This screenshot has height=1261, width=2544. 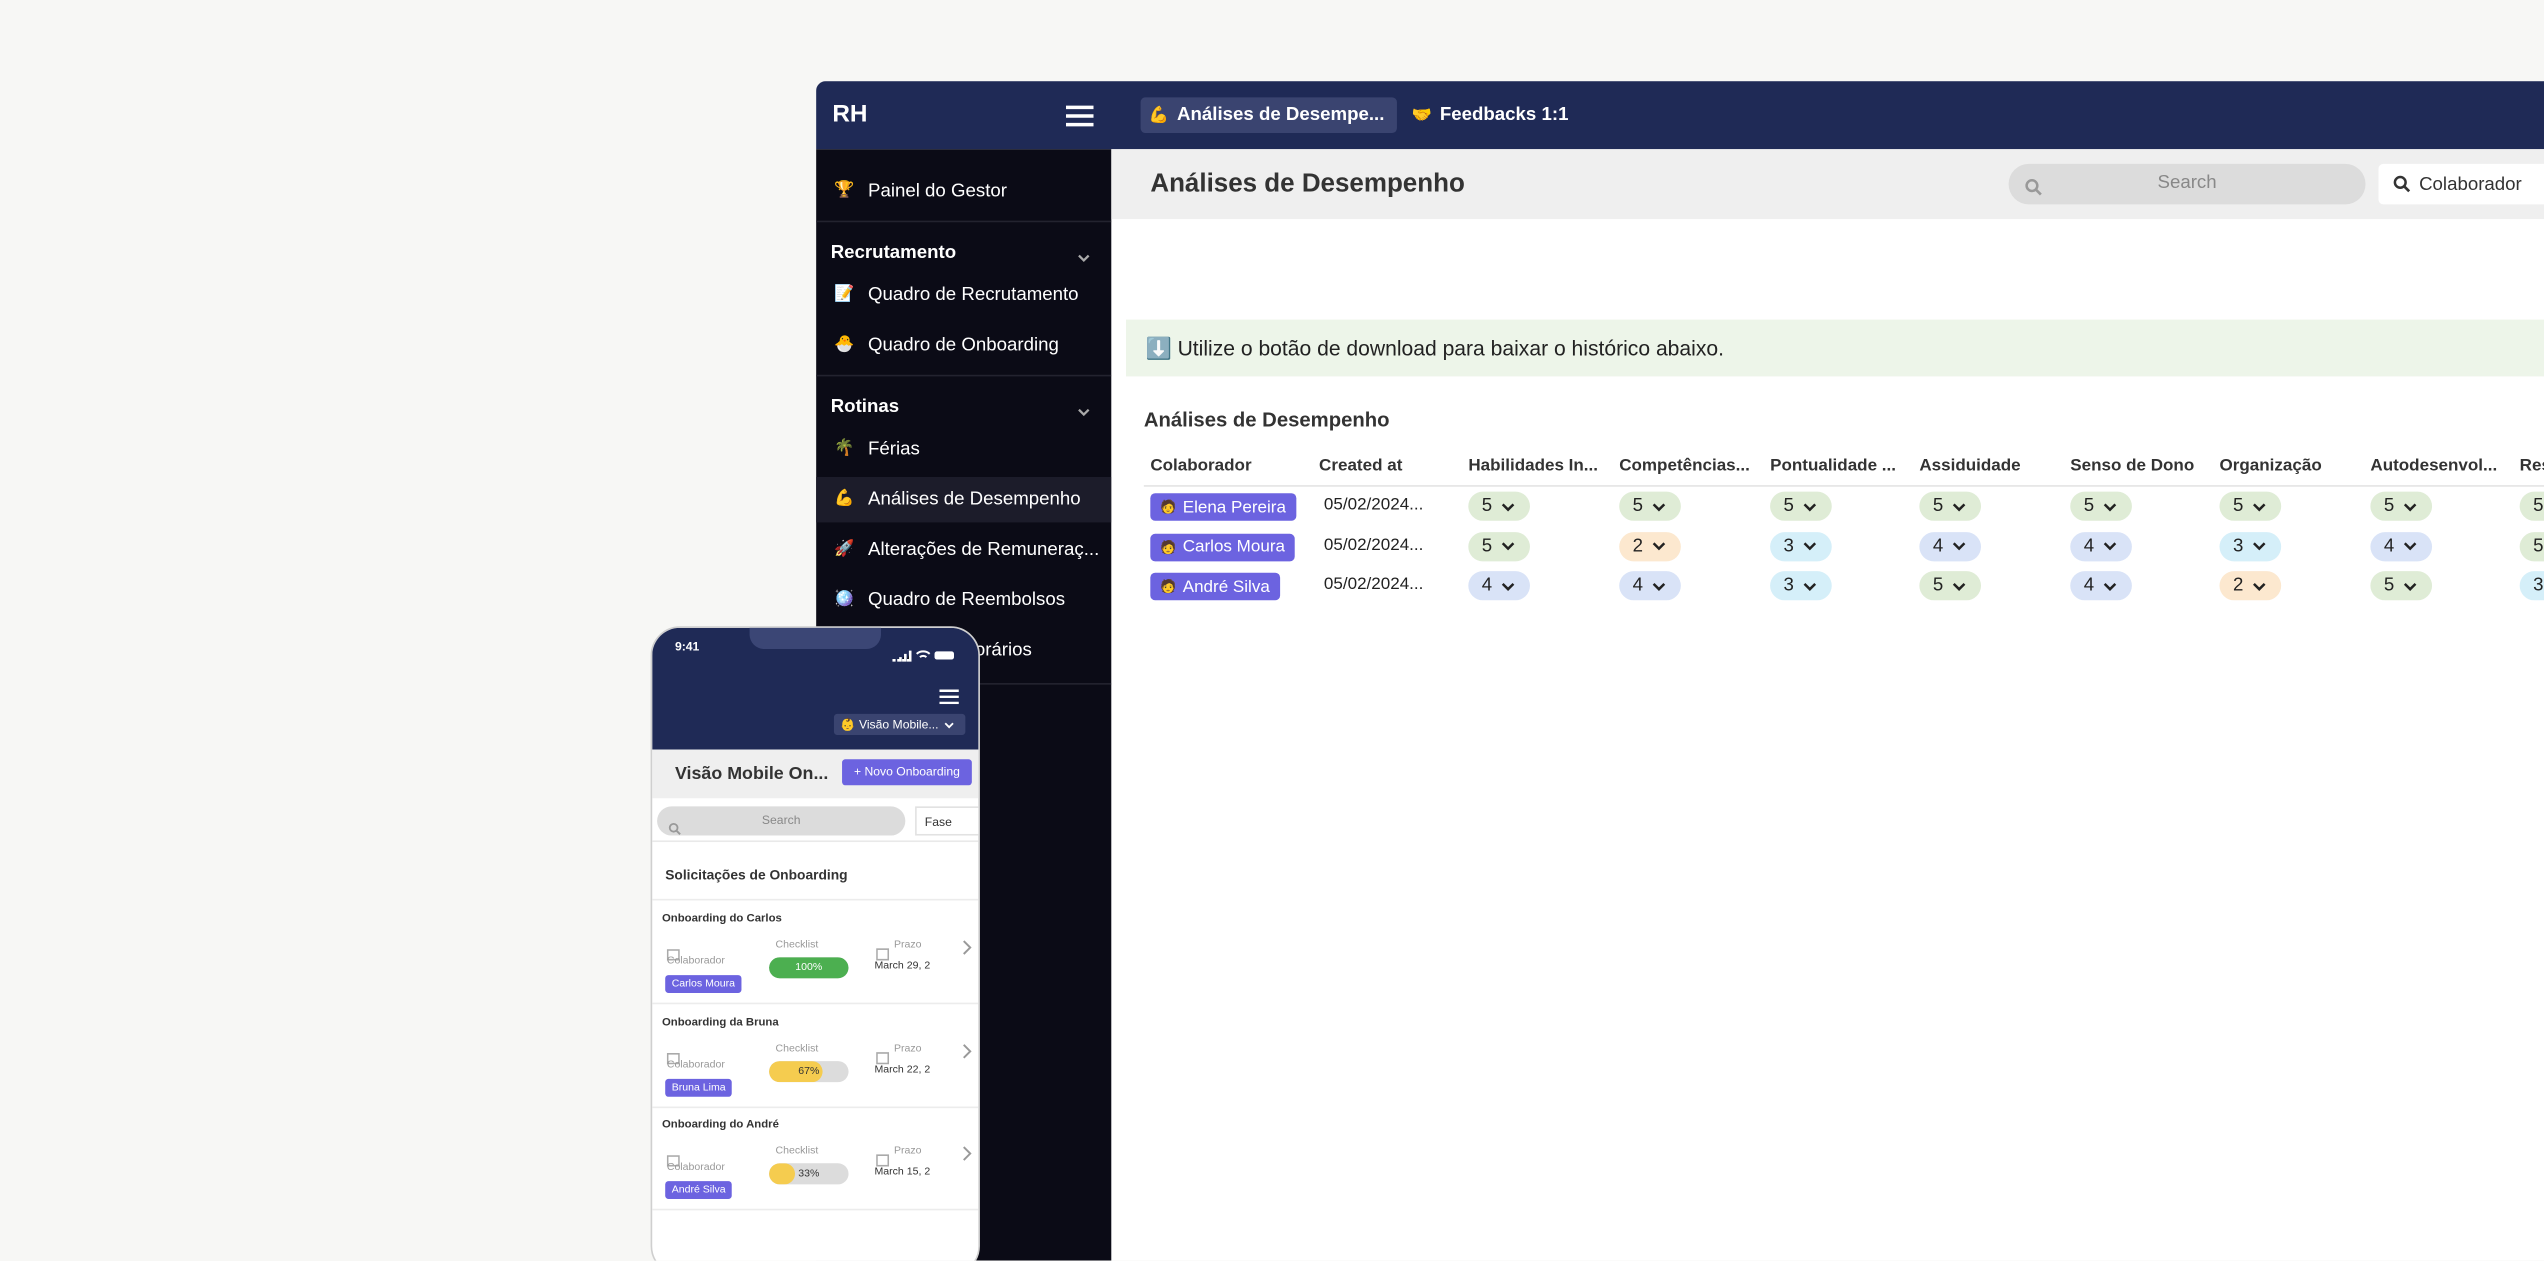 What do you see at coordinates (947, 821) in the screenshot?
I see `phase-filter: Fase` at bounding box center [947, 821].